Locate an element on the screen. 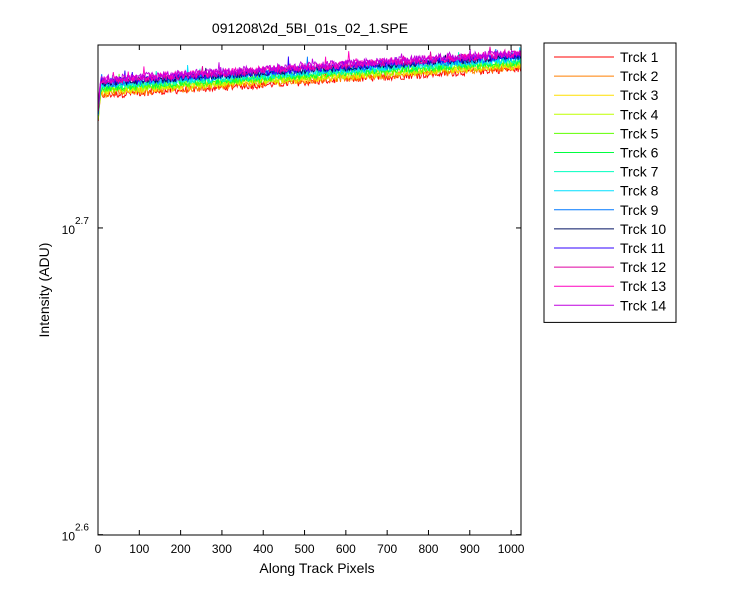 This screenshot has height=600, width=750. legend-label: Trck 12 is located at coordinates (643, 267).